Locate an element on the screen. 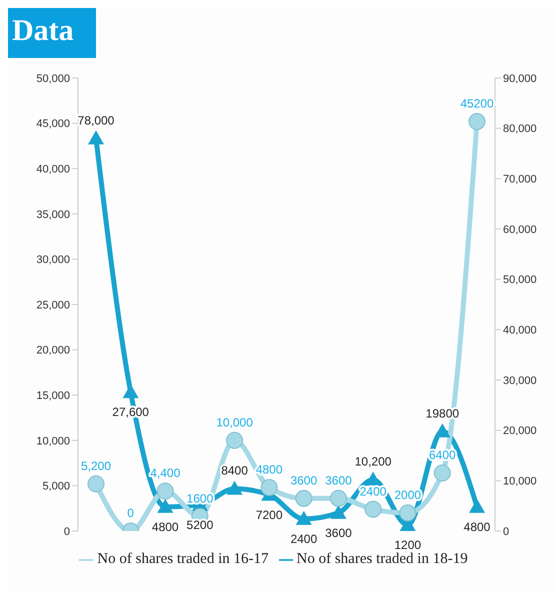  data-label: 5200 is located at coordinates (200, 525).